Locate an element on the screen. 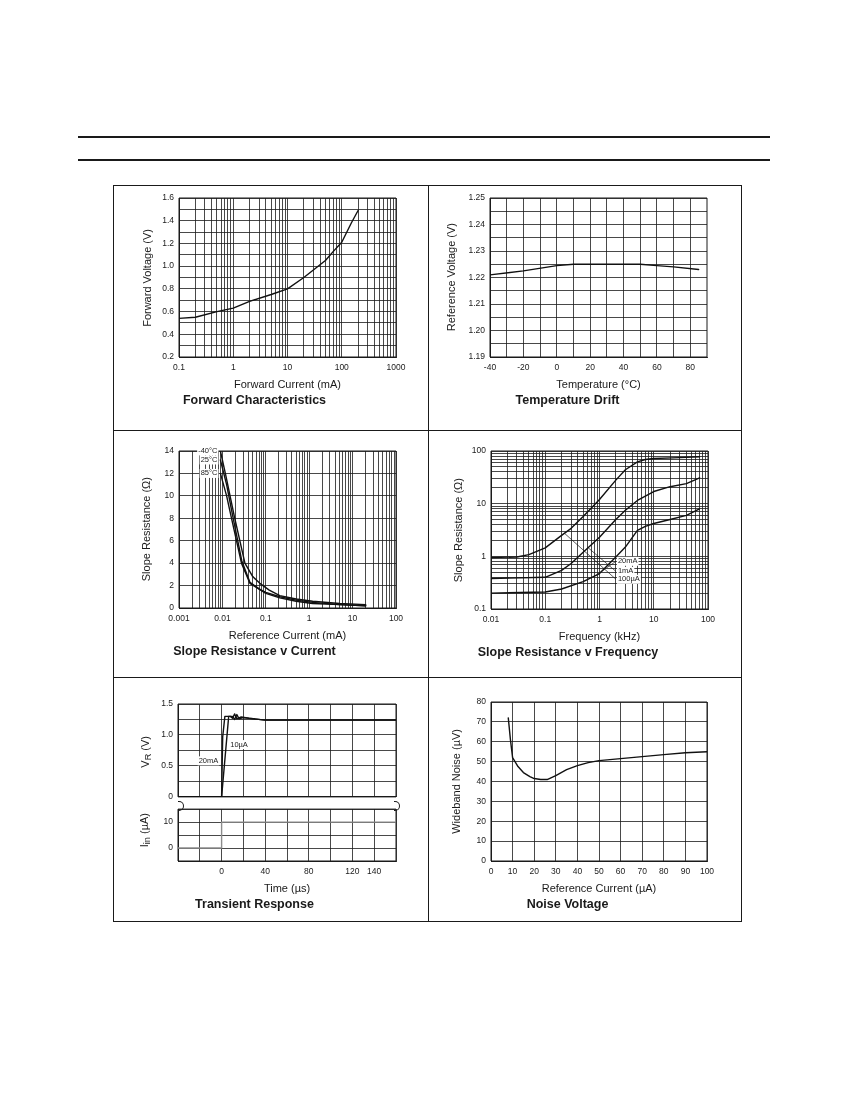 This screenshot has width=850, height=1100. y-tick-label: 1.22 is located at coordinates (477, 276).